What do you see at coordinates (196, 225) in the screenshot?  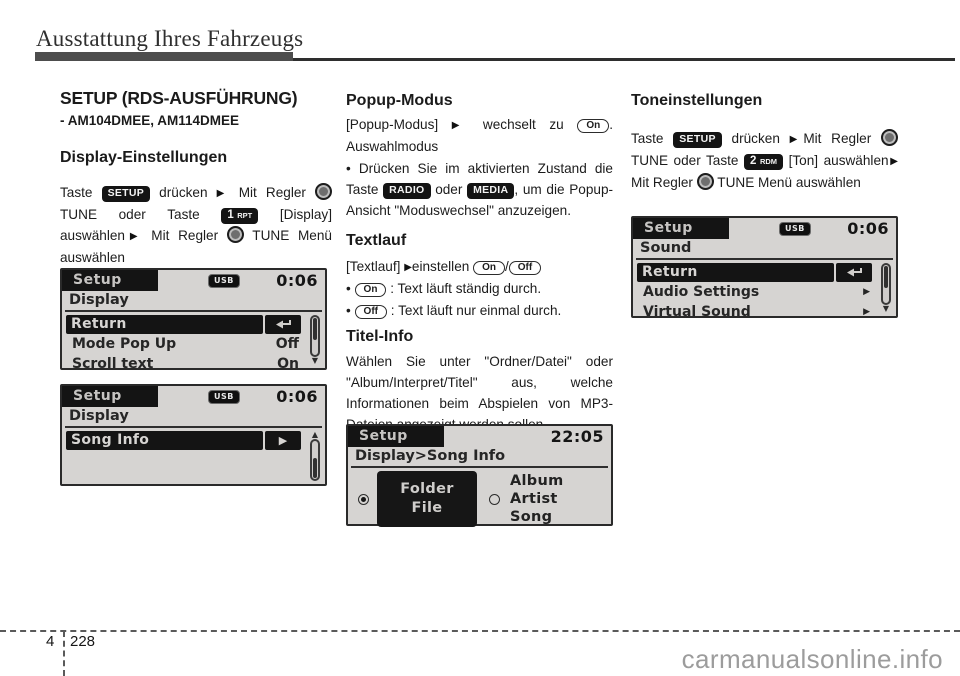 I see `text: [Display] auswählen` at bounding box center [196, 225].